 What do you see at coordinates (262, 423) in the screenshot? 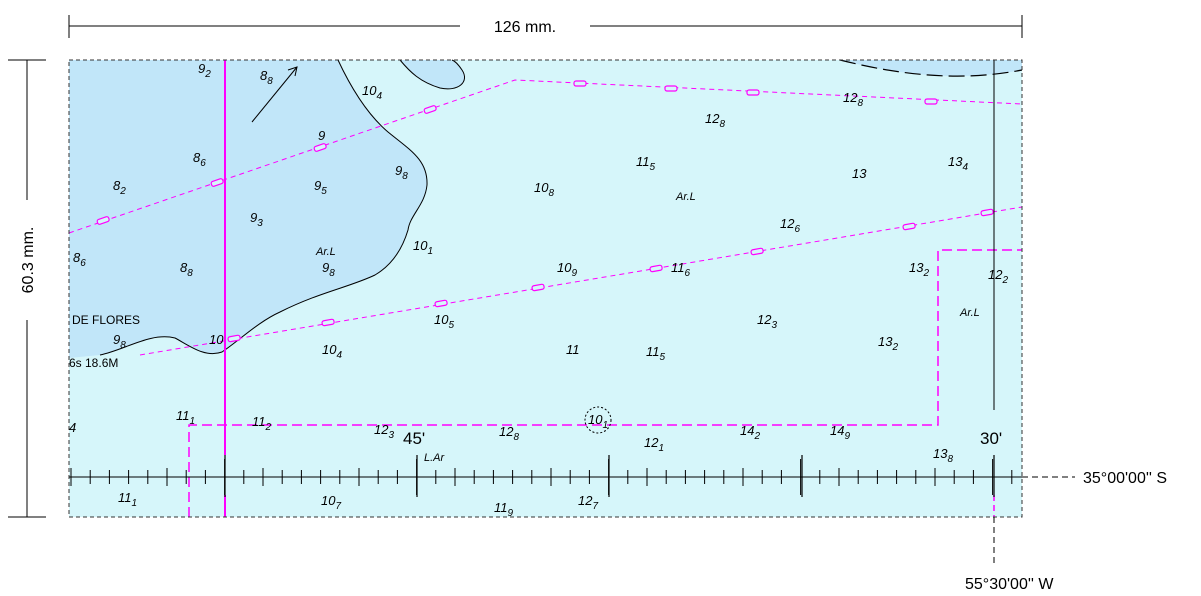
I see `depth-sounding: 112` at bounding box center [262, 423].